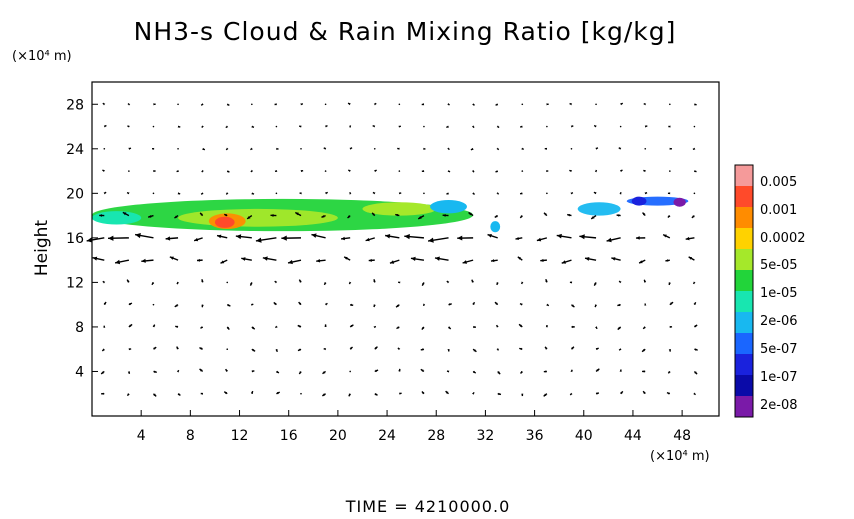 This screenshot has width=854, height=519. I want to click on colorbar-label-1: 0.001, so click(778, 210).